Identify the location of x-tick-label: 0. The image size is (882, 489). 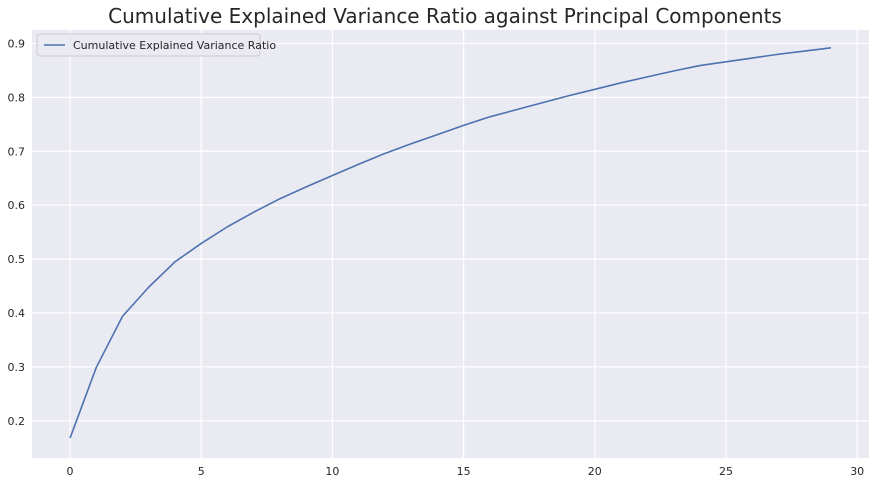
(70, 471).